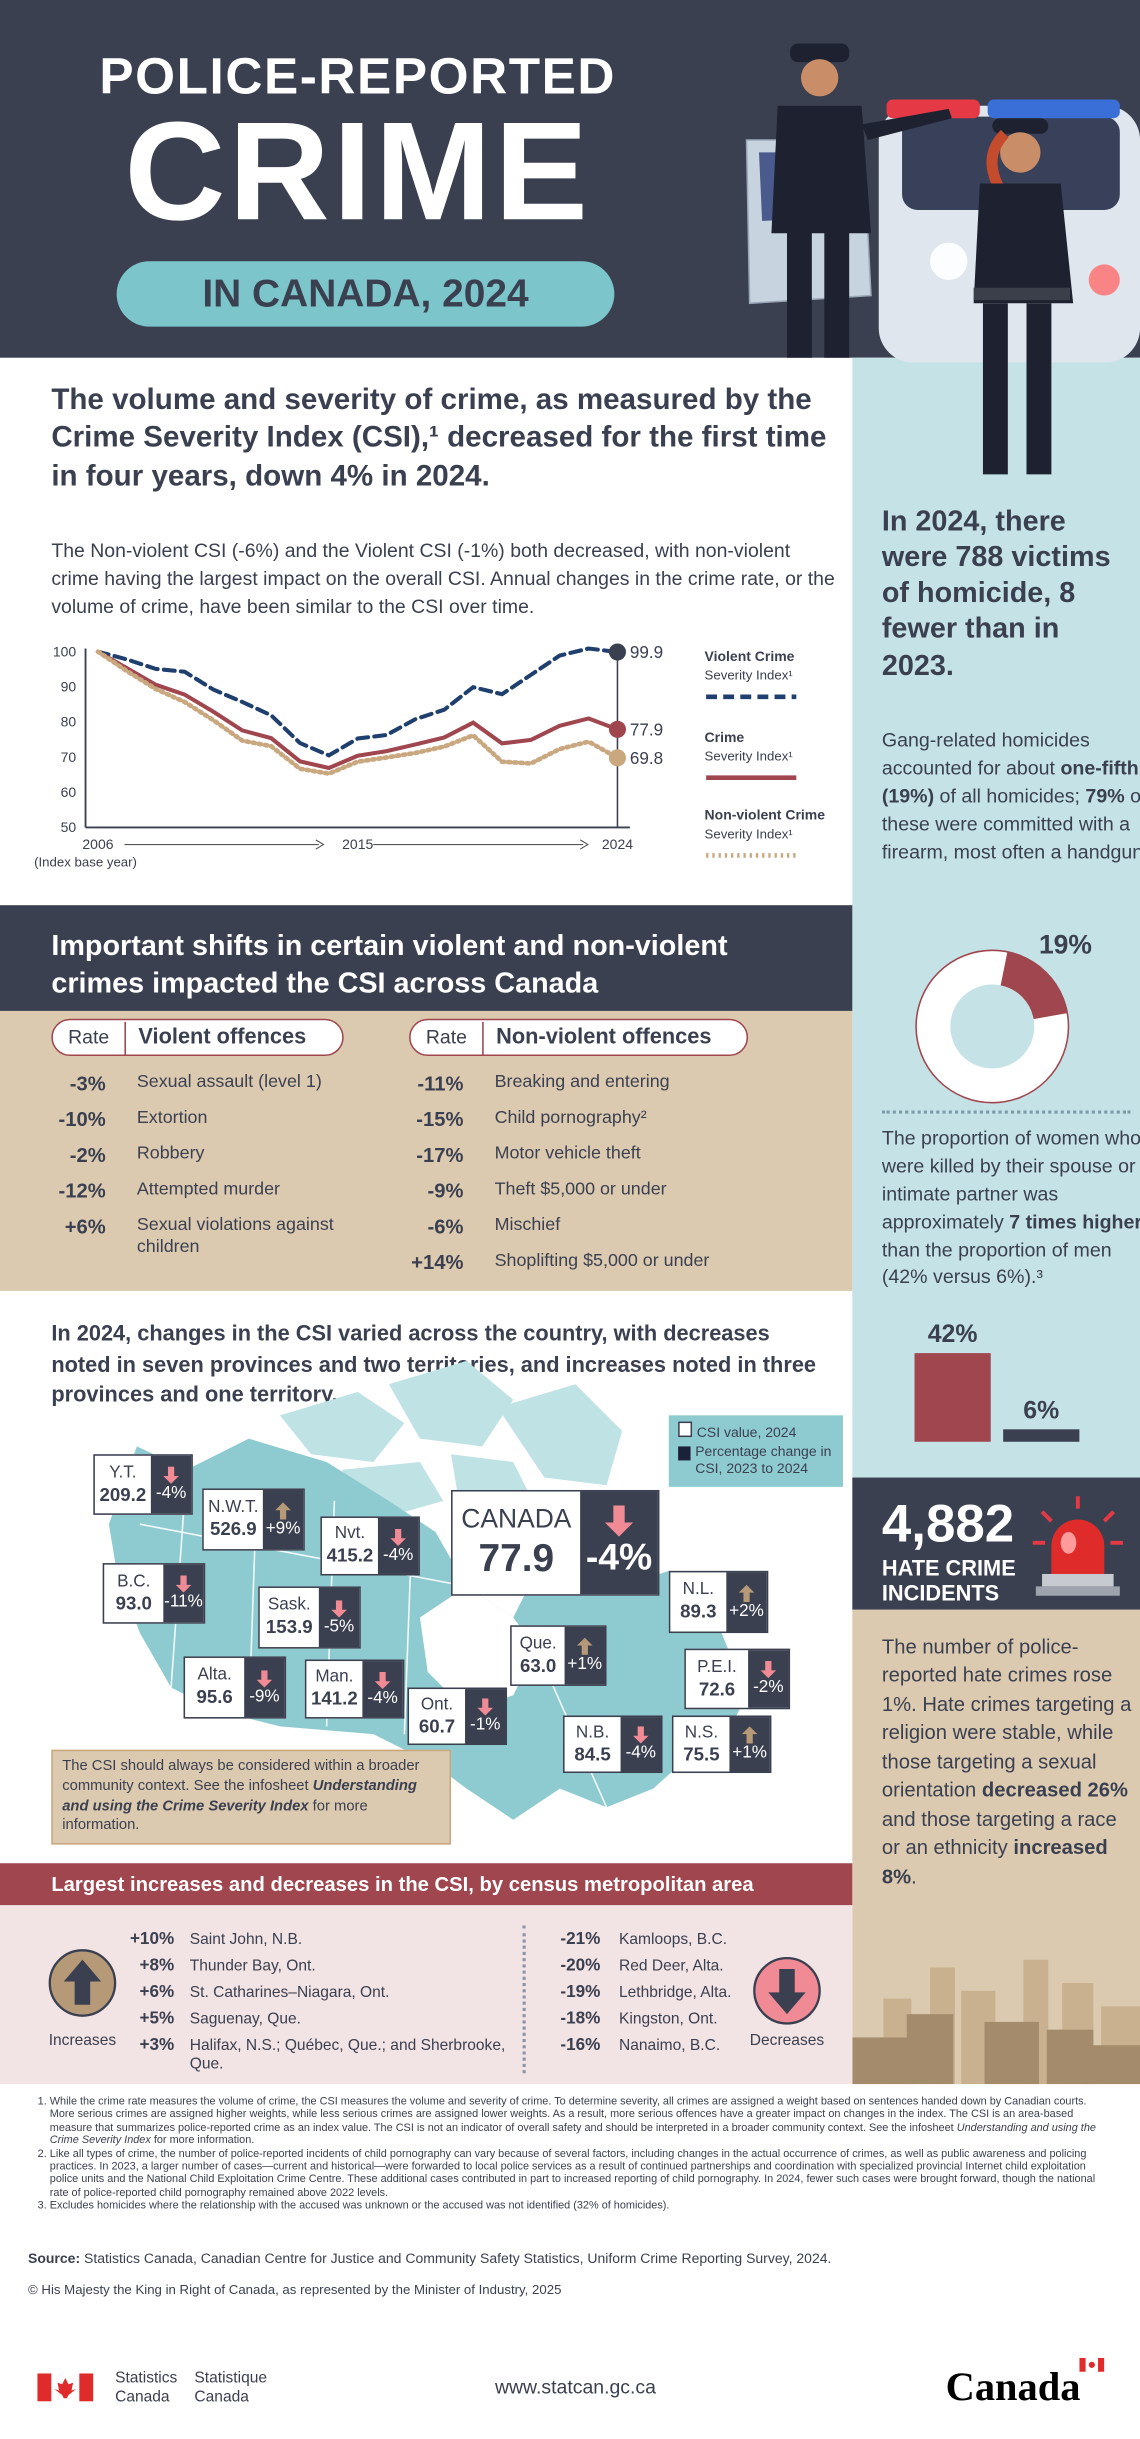 The image size is (1140, 2439). I want to click on region-name: Ont., so click(437, 1704).